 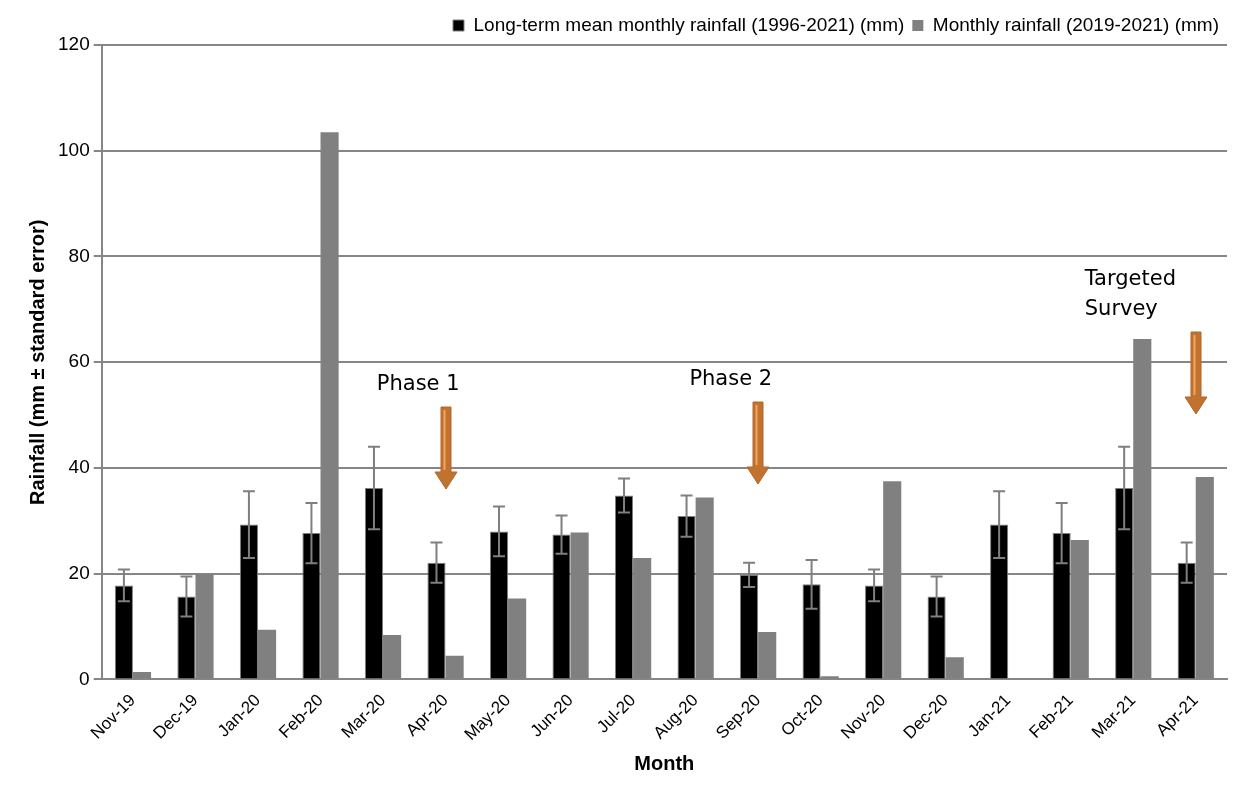 I want to click on y-tick-label: 80, so click(x=79, y=255).